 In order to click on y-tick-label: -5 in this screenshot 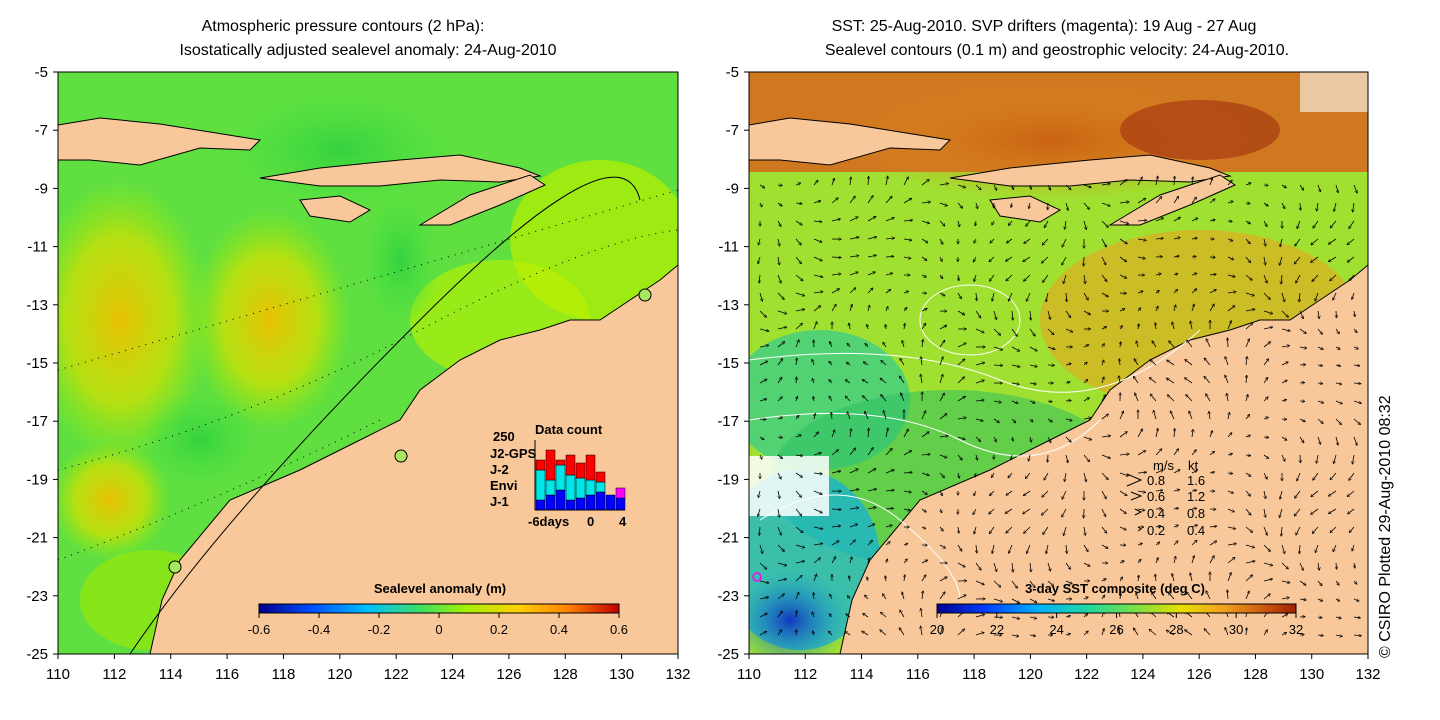, I will do `click(732, 72)`.